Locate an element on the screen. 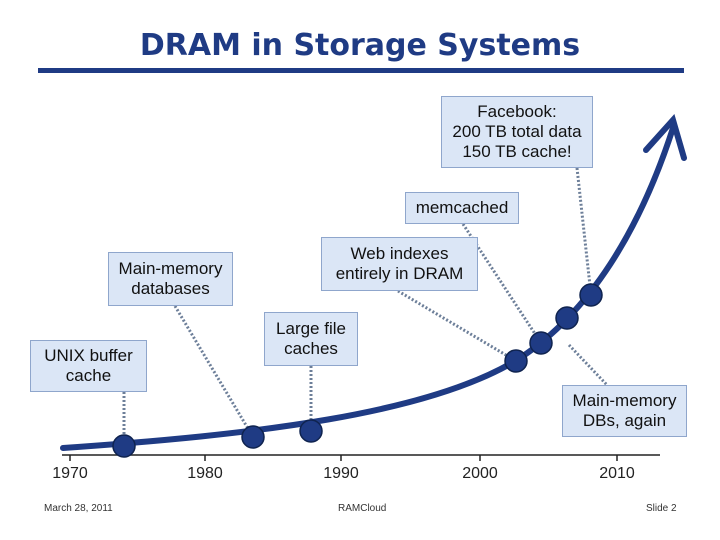 Image resolution: width=720 pixels, height=540 pixels. slide-number: Slide 2 is located at coordinates (661, 508).